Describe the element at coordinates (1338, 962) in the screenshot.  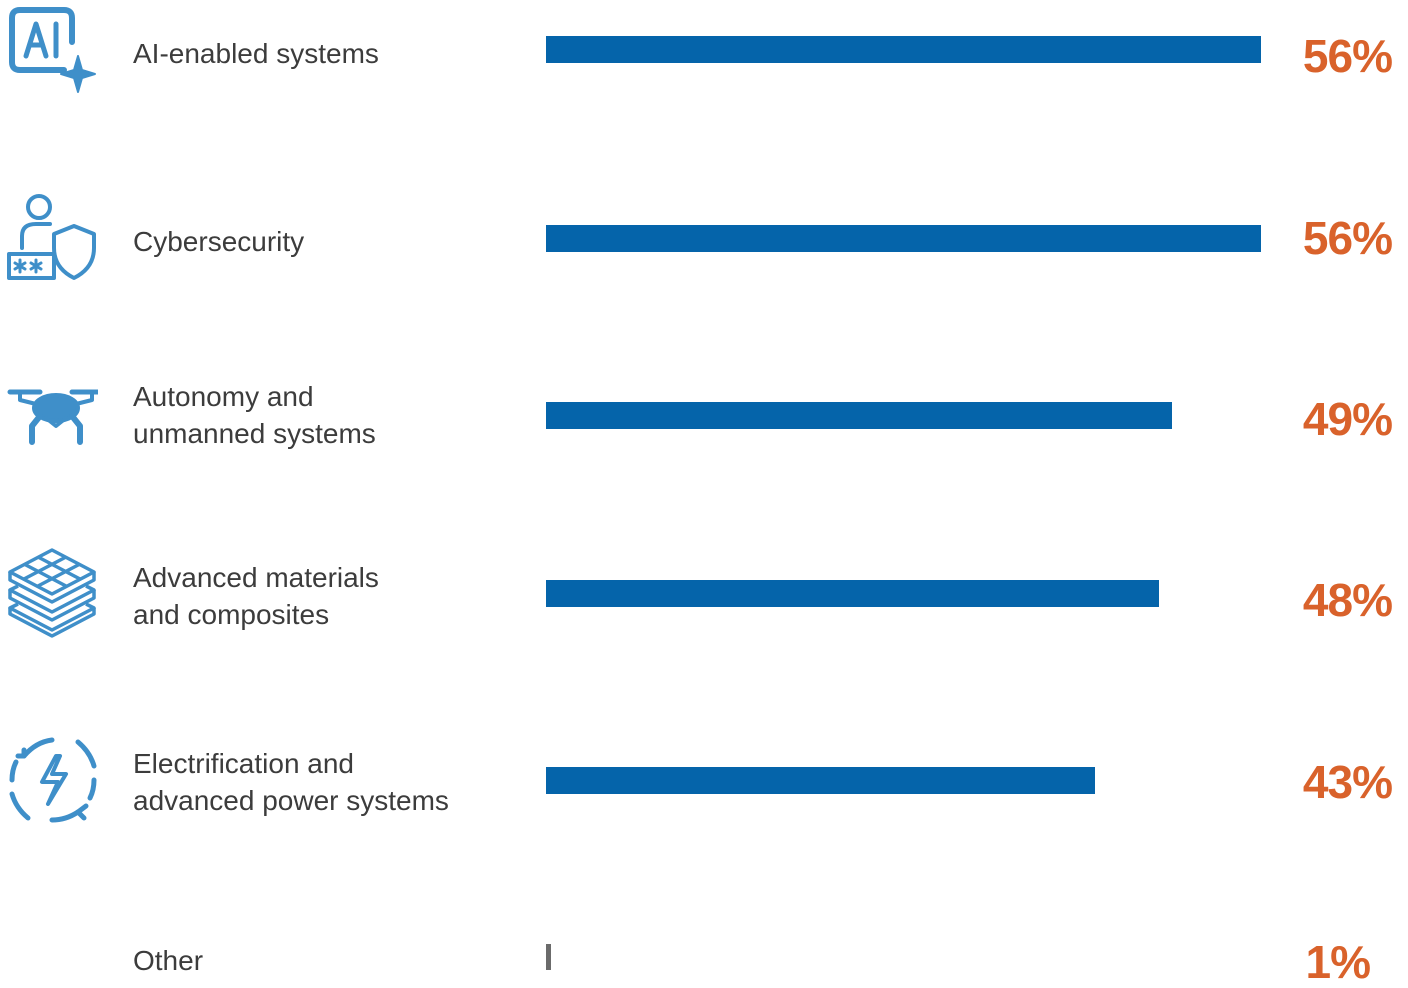
I see `value-label: 1%` at that location.